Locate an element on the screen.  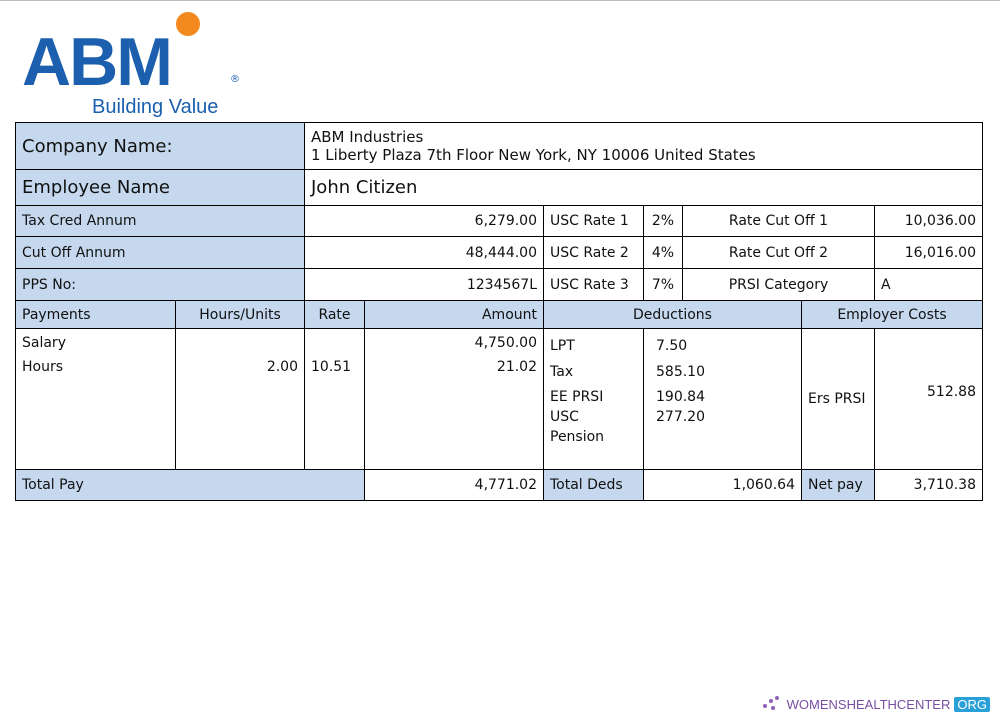
info-label: Tax Cred Annum is located at coordinates (160, 221).